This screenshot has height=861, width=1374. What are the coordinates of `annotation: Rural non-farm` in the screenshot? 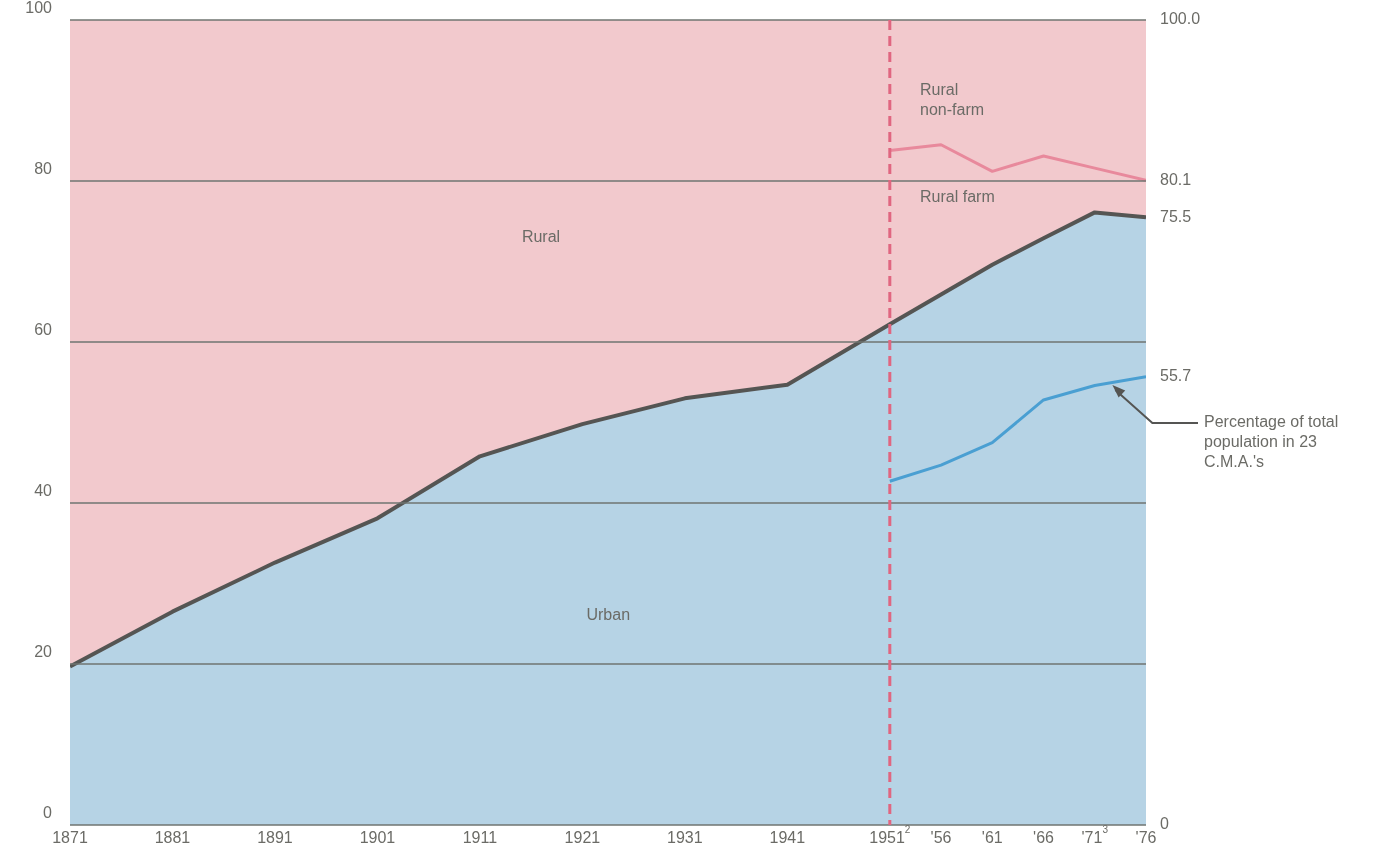 It's located at (952, 99).